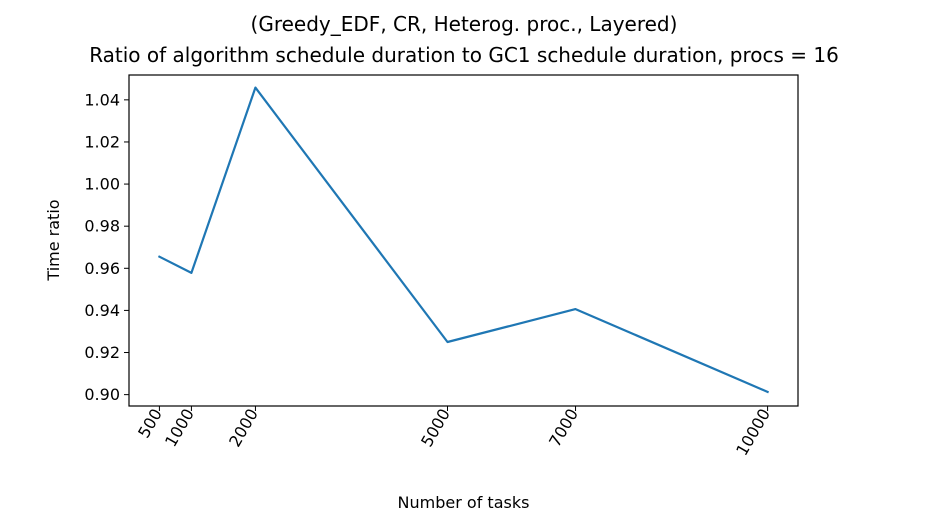 This screenshot has width=928, height=527. I want to click on y-tick-label: 1.02, so click(102, 141).